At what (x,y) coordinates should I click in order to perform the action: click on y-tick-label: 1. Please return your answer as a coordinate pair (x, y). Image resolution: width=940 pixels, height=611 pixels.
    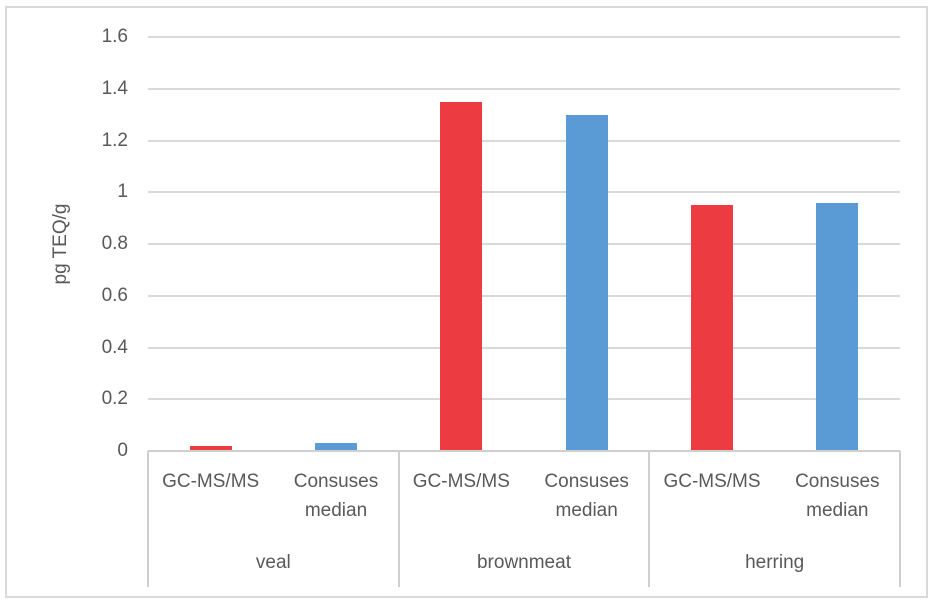
    Looking at the image, I should click on (122, 192).